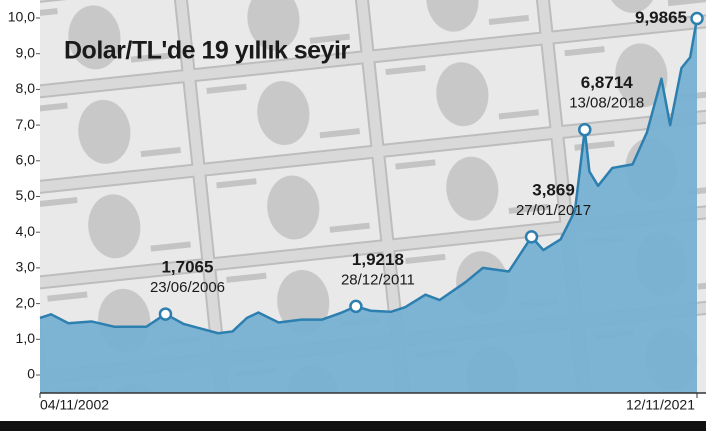  I want to click on y-tick-label: 8,0, so click(26, 88).